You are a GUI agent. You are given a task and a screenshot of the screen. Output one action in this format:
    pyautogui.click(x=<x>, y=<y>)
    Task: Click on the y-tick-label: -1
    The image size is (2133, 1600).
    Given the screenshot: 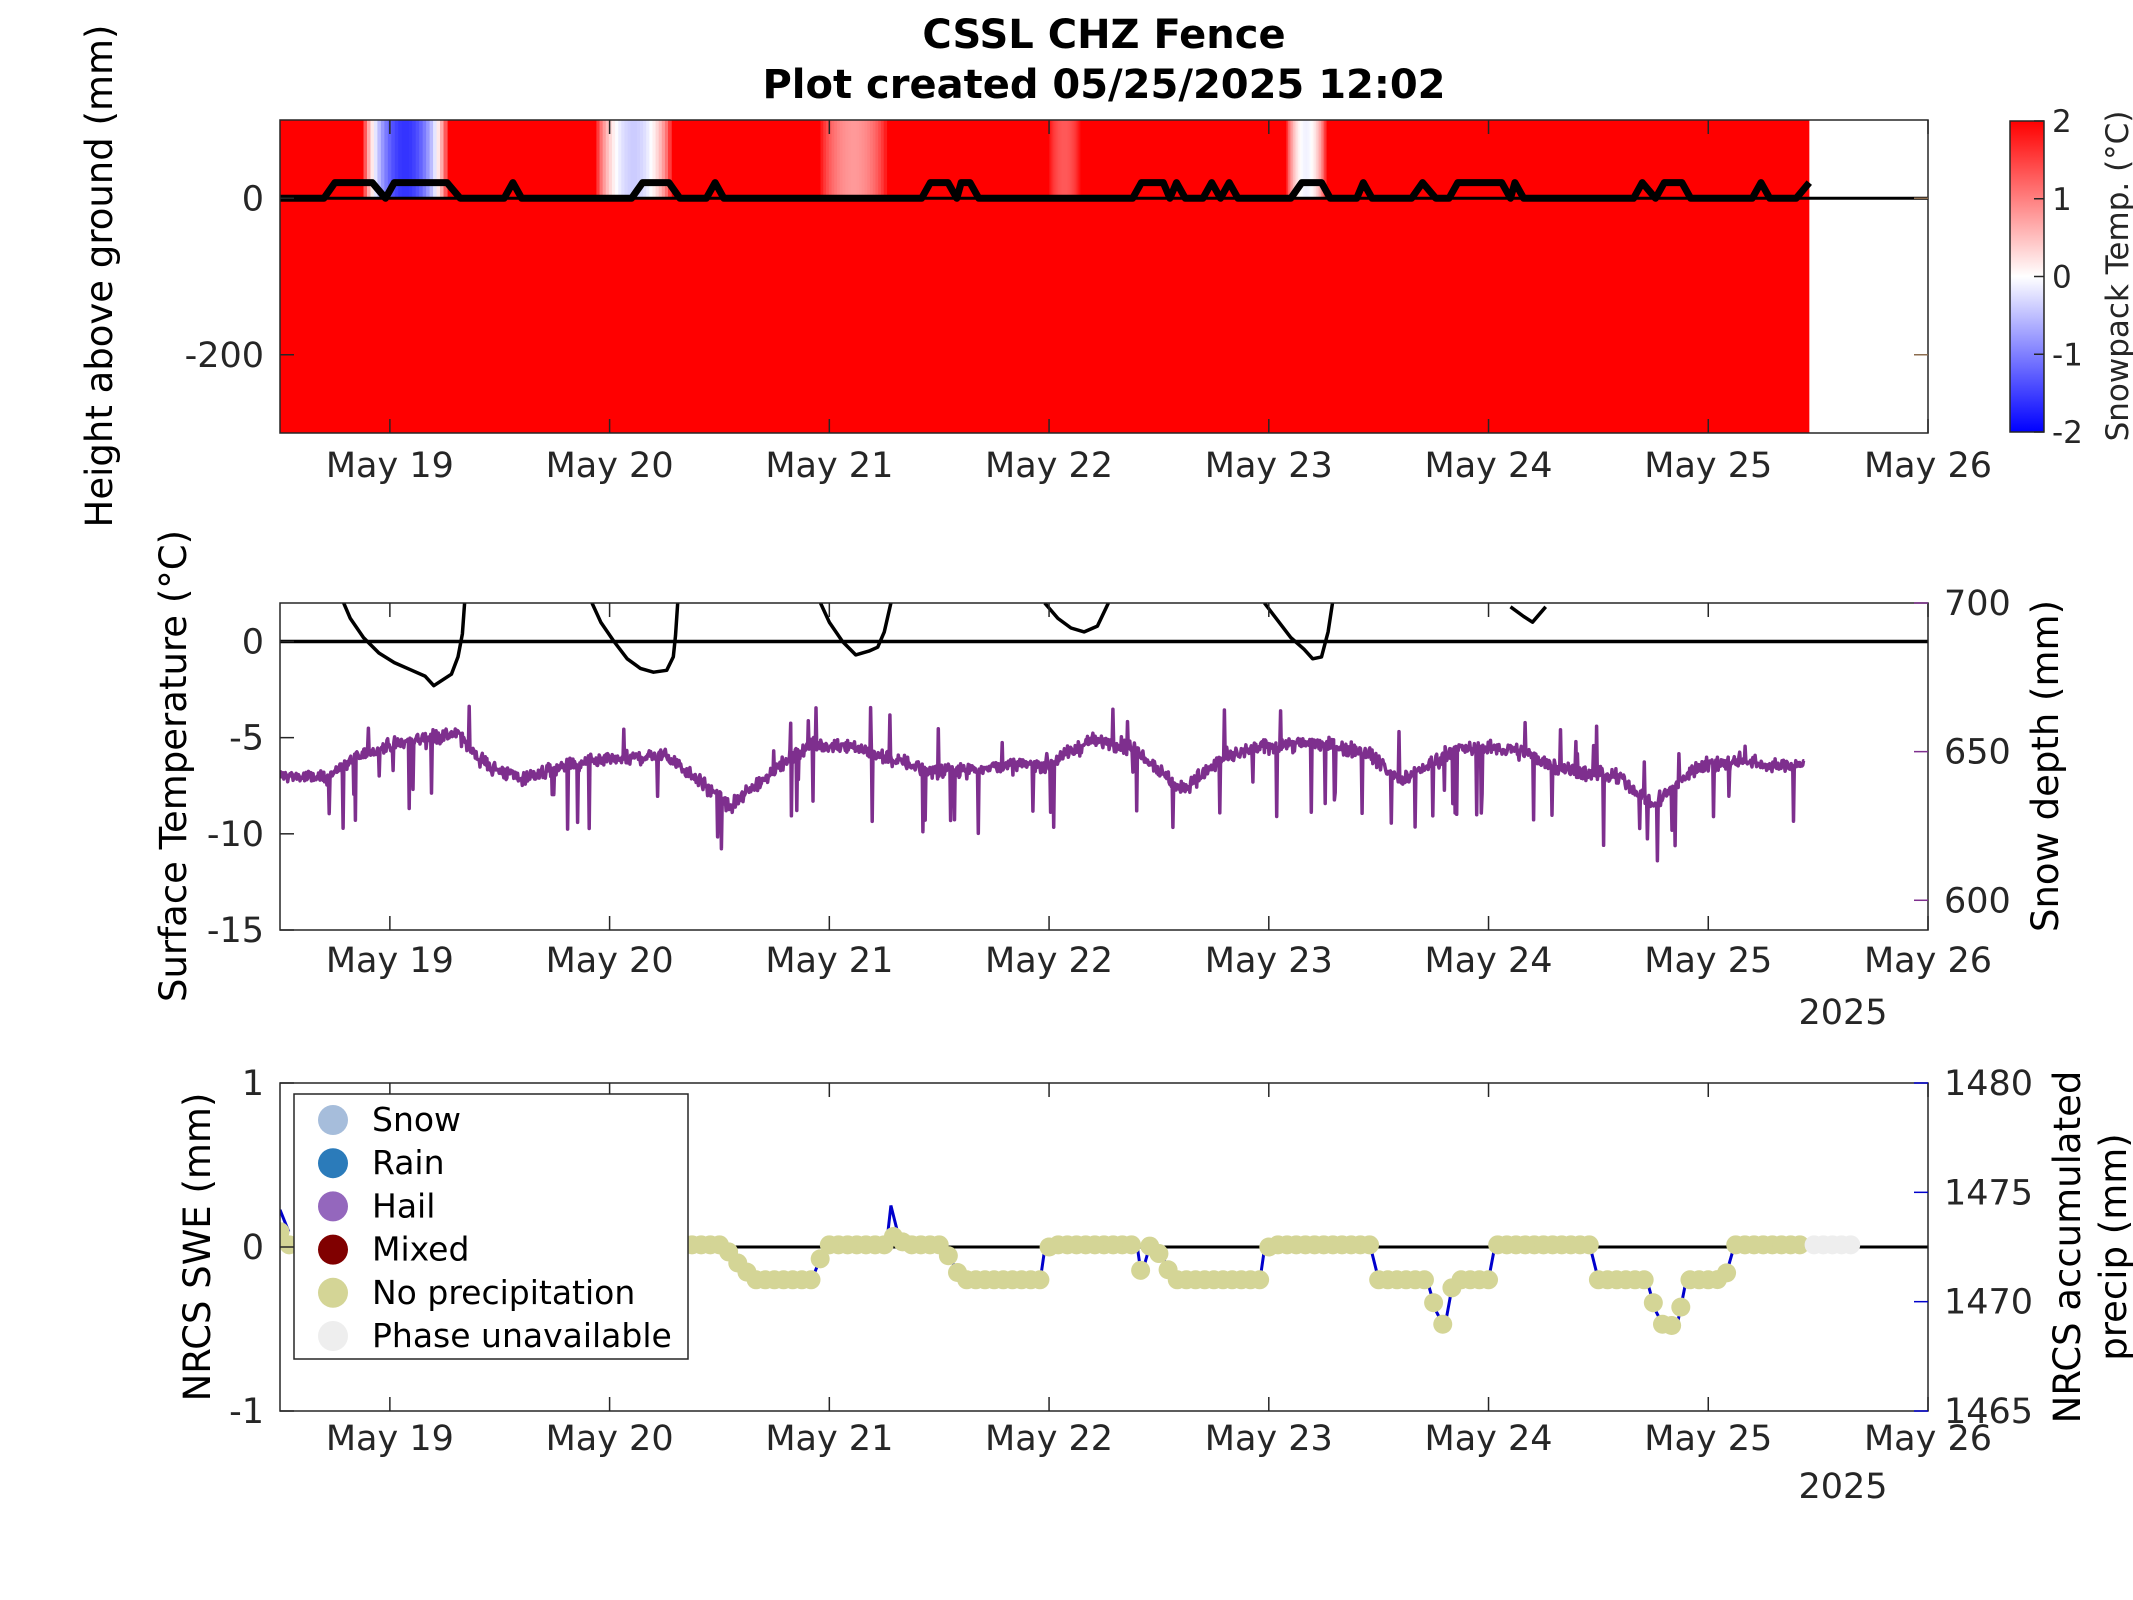 What is the action you would take?
    pyautogui.click(x=246, y=1412)
    